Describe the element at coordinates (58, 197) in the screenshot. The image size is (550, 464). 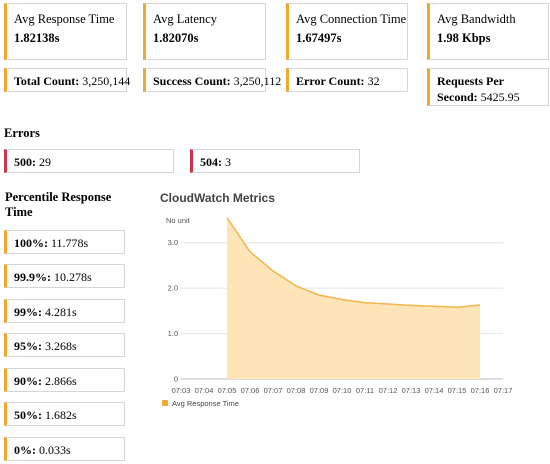
I see `percentile-title-line1: Percentile Response` at that location.